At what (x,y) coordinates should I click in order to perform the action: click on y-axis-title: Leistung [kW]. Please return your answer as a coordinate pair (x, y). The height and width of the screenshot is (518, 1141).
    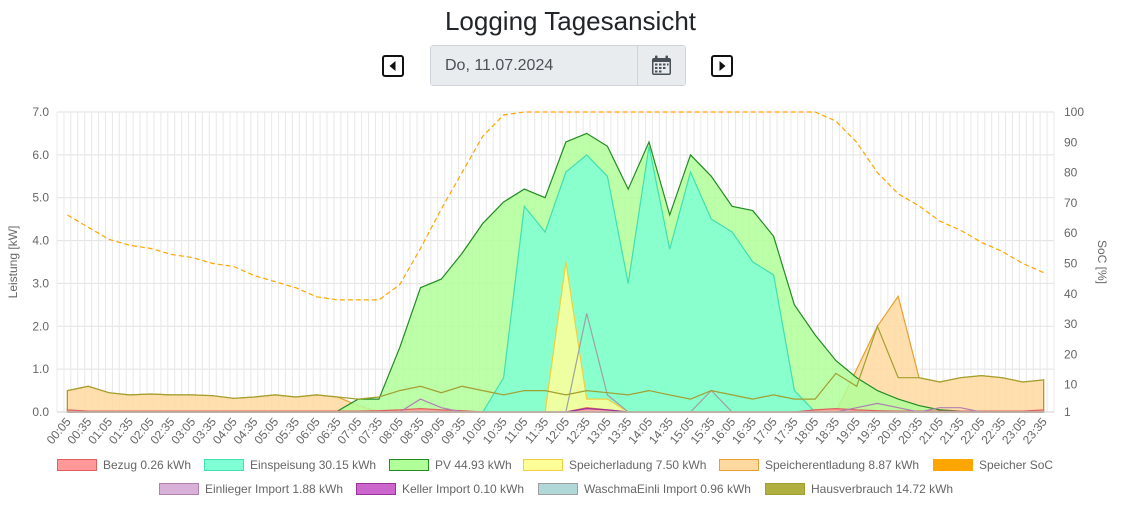
    Looking at the image, I should click on (13, 262).